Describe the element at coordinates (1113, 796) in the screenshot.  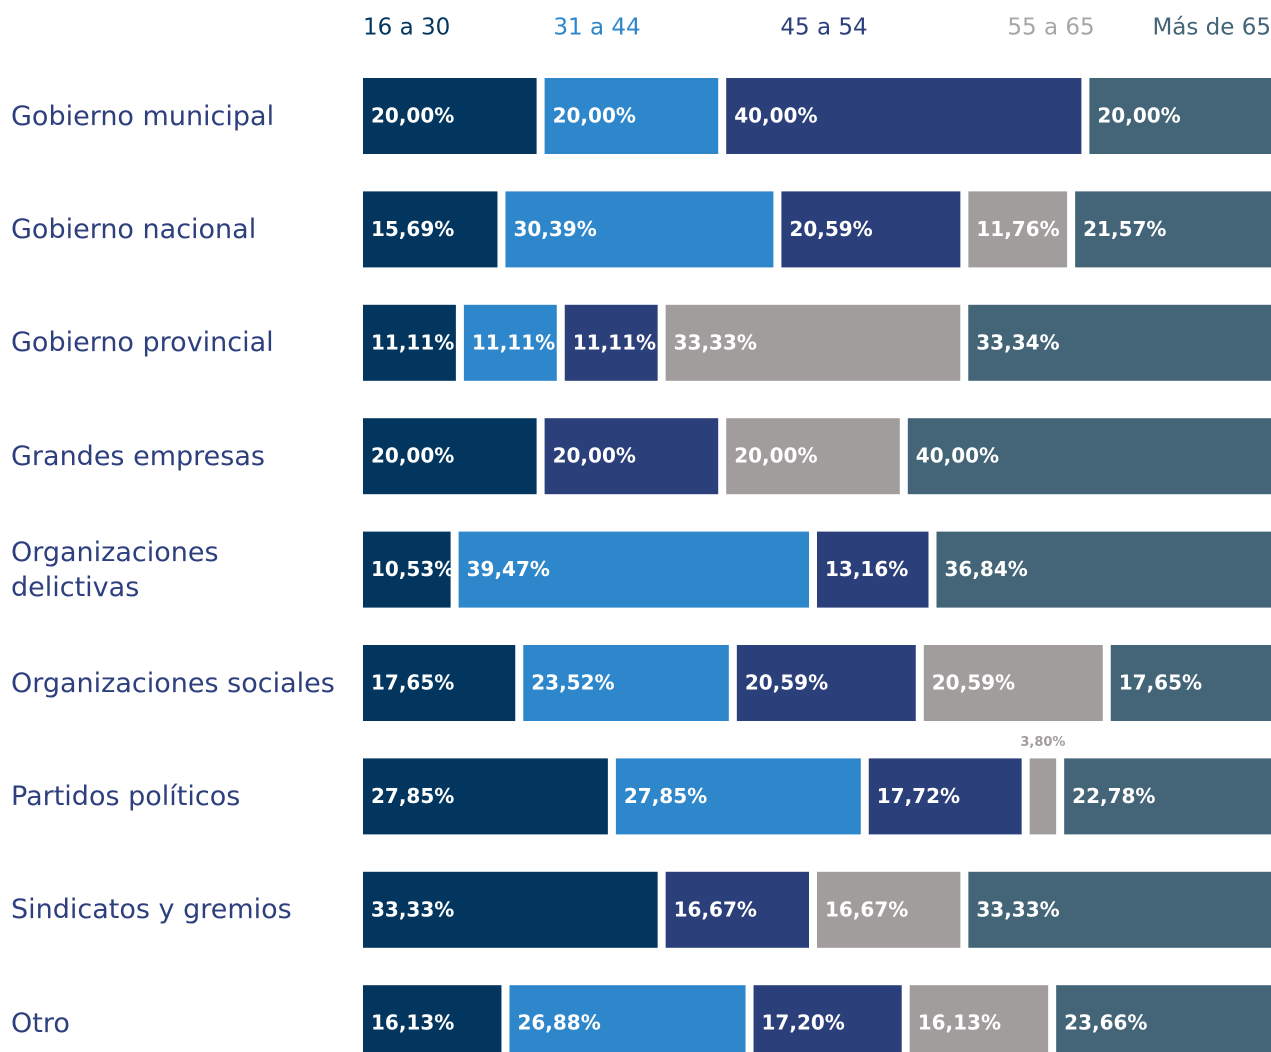
I see `data-label: 22,78%` at that location.